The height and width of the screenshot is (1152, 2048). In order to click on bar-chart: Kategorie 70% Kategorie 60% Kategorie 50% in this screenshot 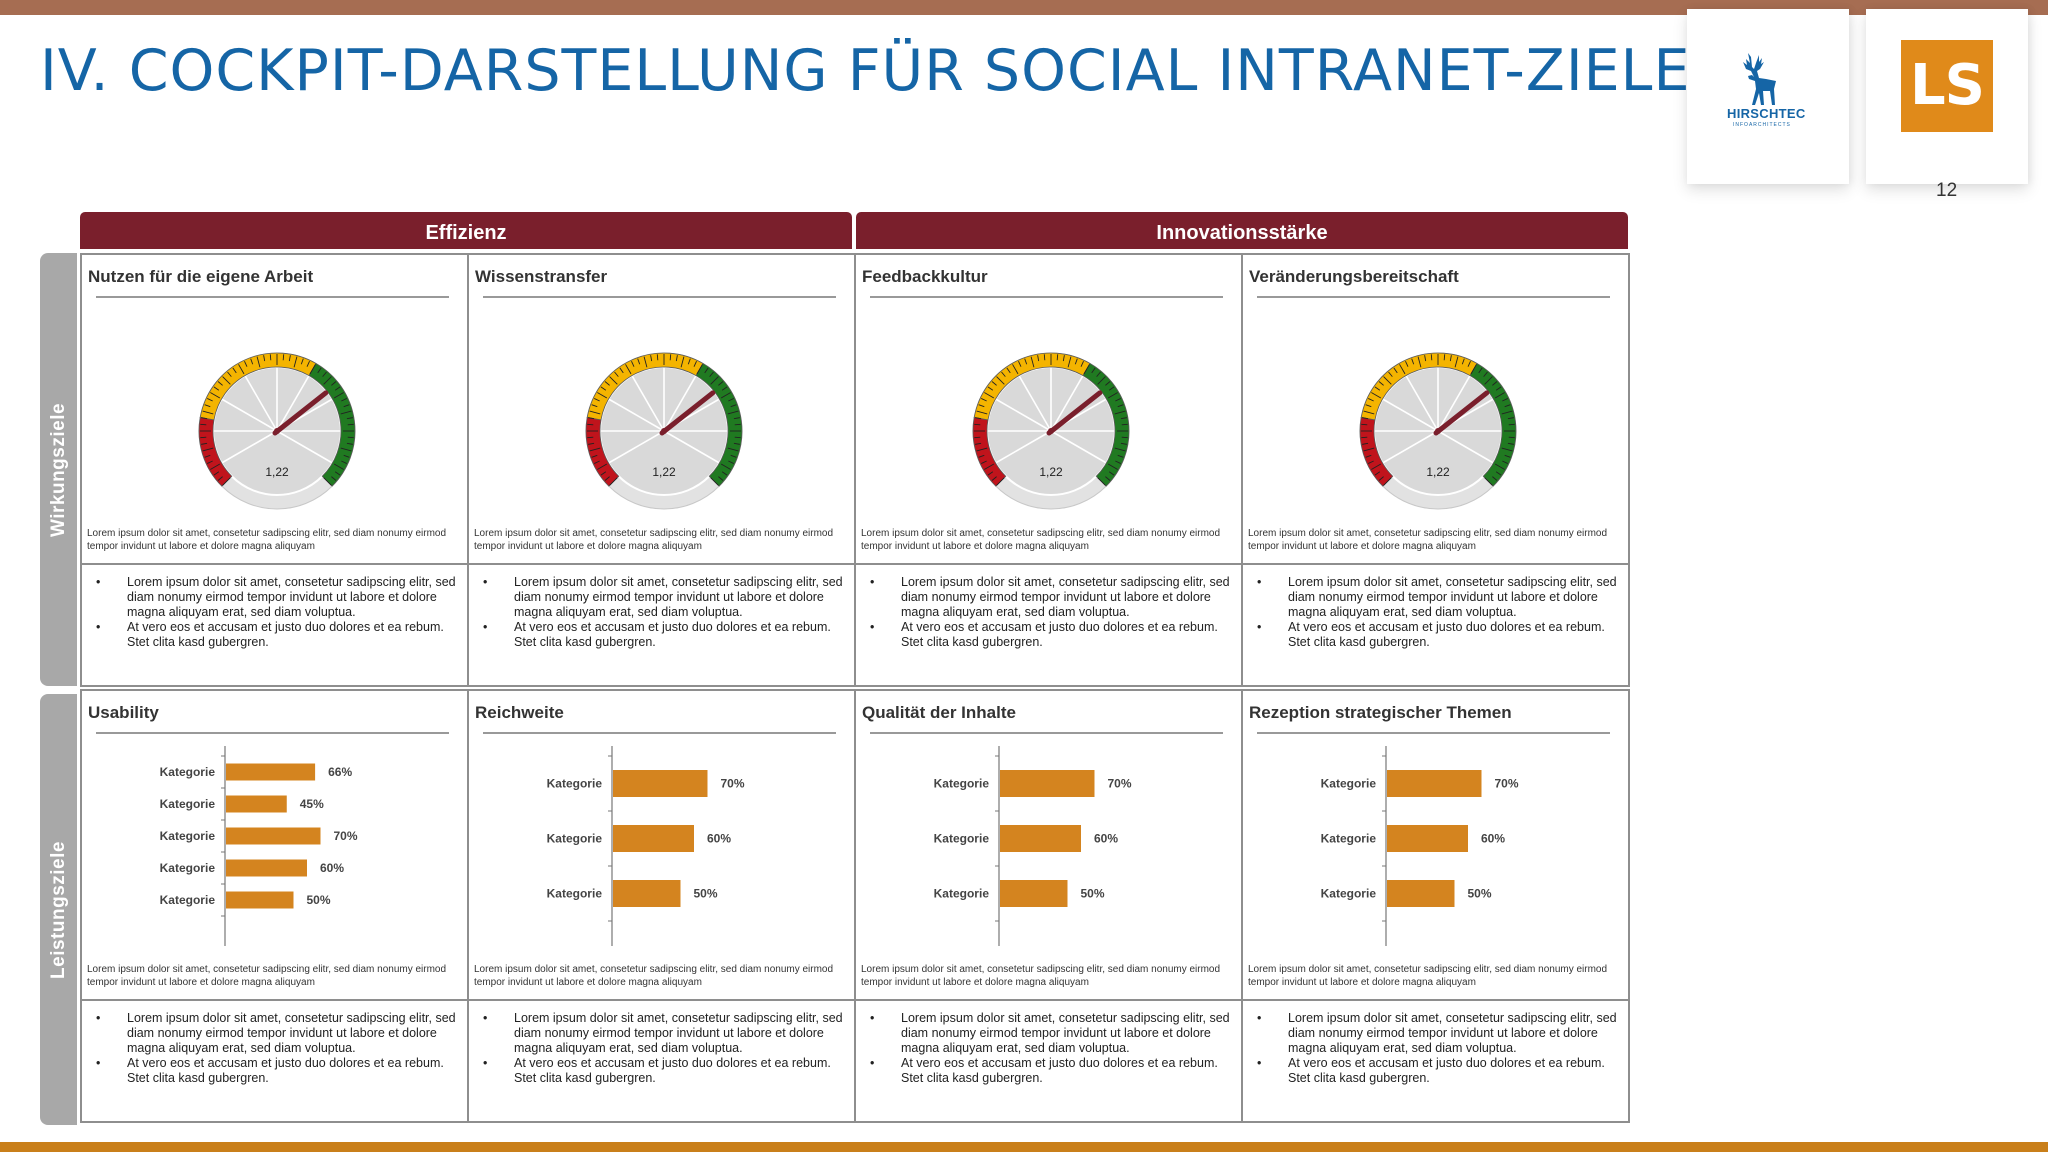, I will do `click(1033, 846)`.